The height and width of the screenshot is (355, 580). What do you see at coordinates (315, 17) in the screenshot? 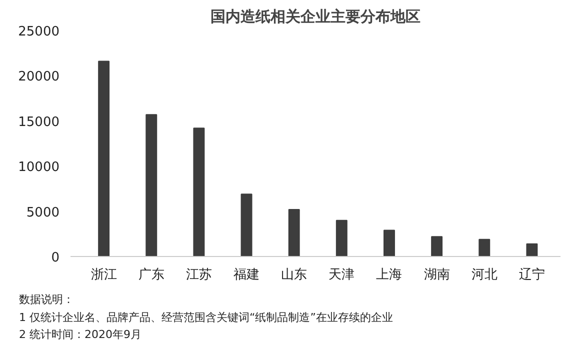
I see `chart-title: 国内造纸相关企业主要分布地区` at bounding box center [315, 17].